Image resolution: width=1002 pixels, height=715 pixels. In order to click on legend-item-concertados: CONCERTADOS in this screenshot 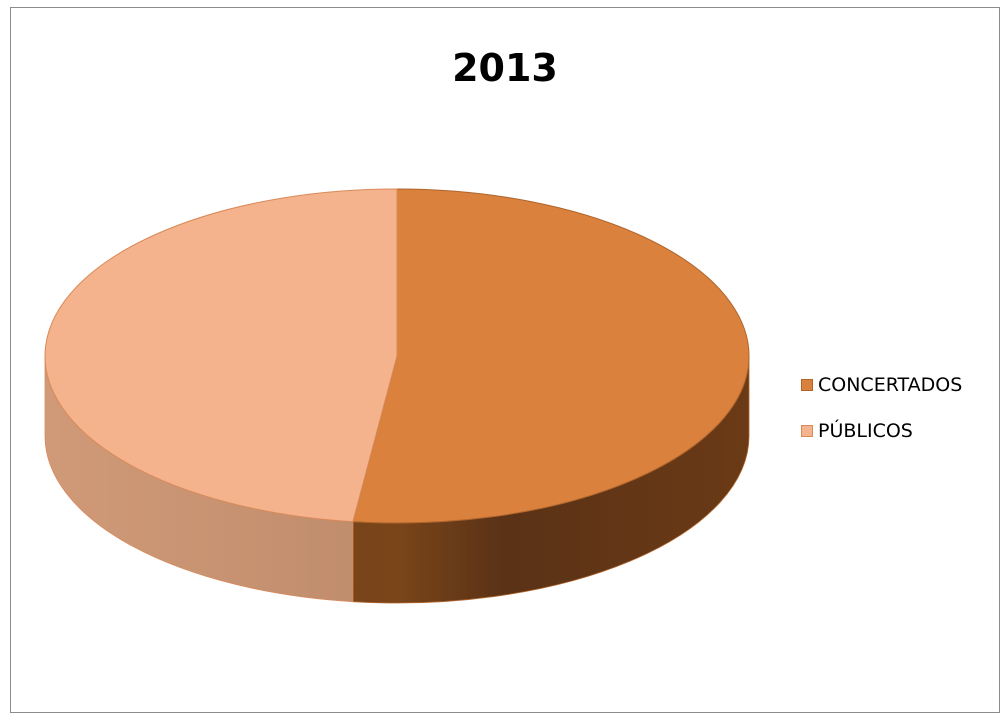, I will do `click(881, 385)`.